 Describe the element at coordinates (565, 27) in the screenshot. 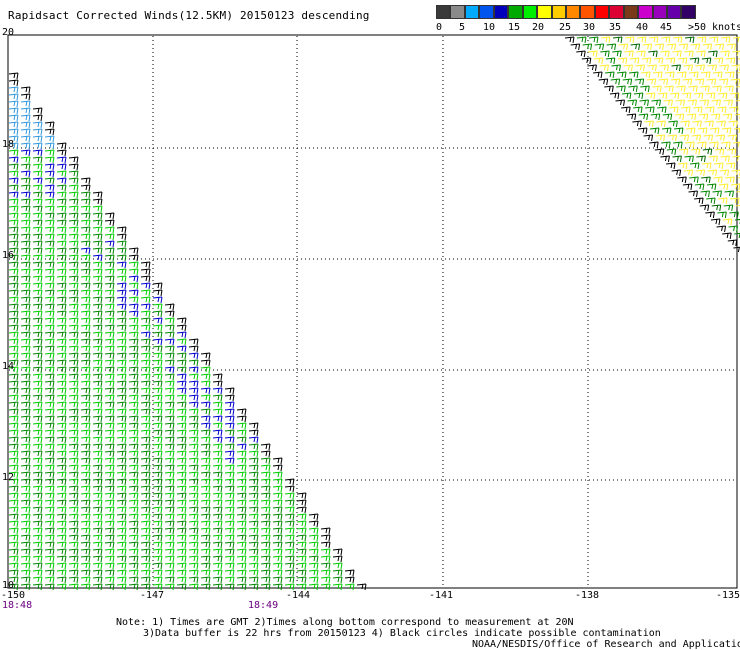

I see `colorbar-label: 25` at that location.